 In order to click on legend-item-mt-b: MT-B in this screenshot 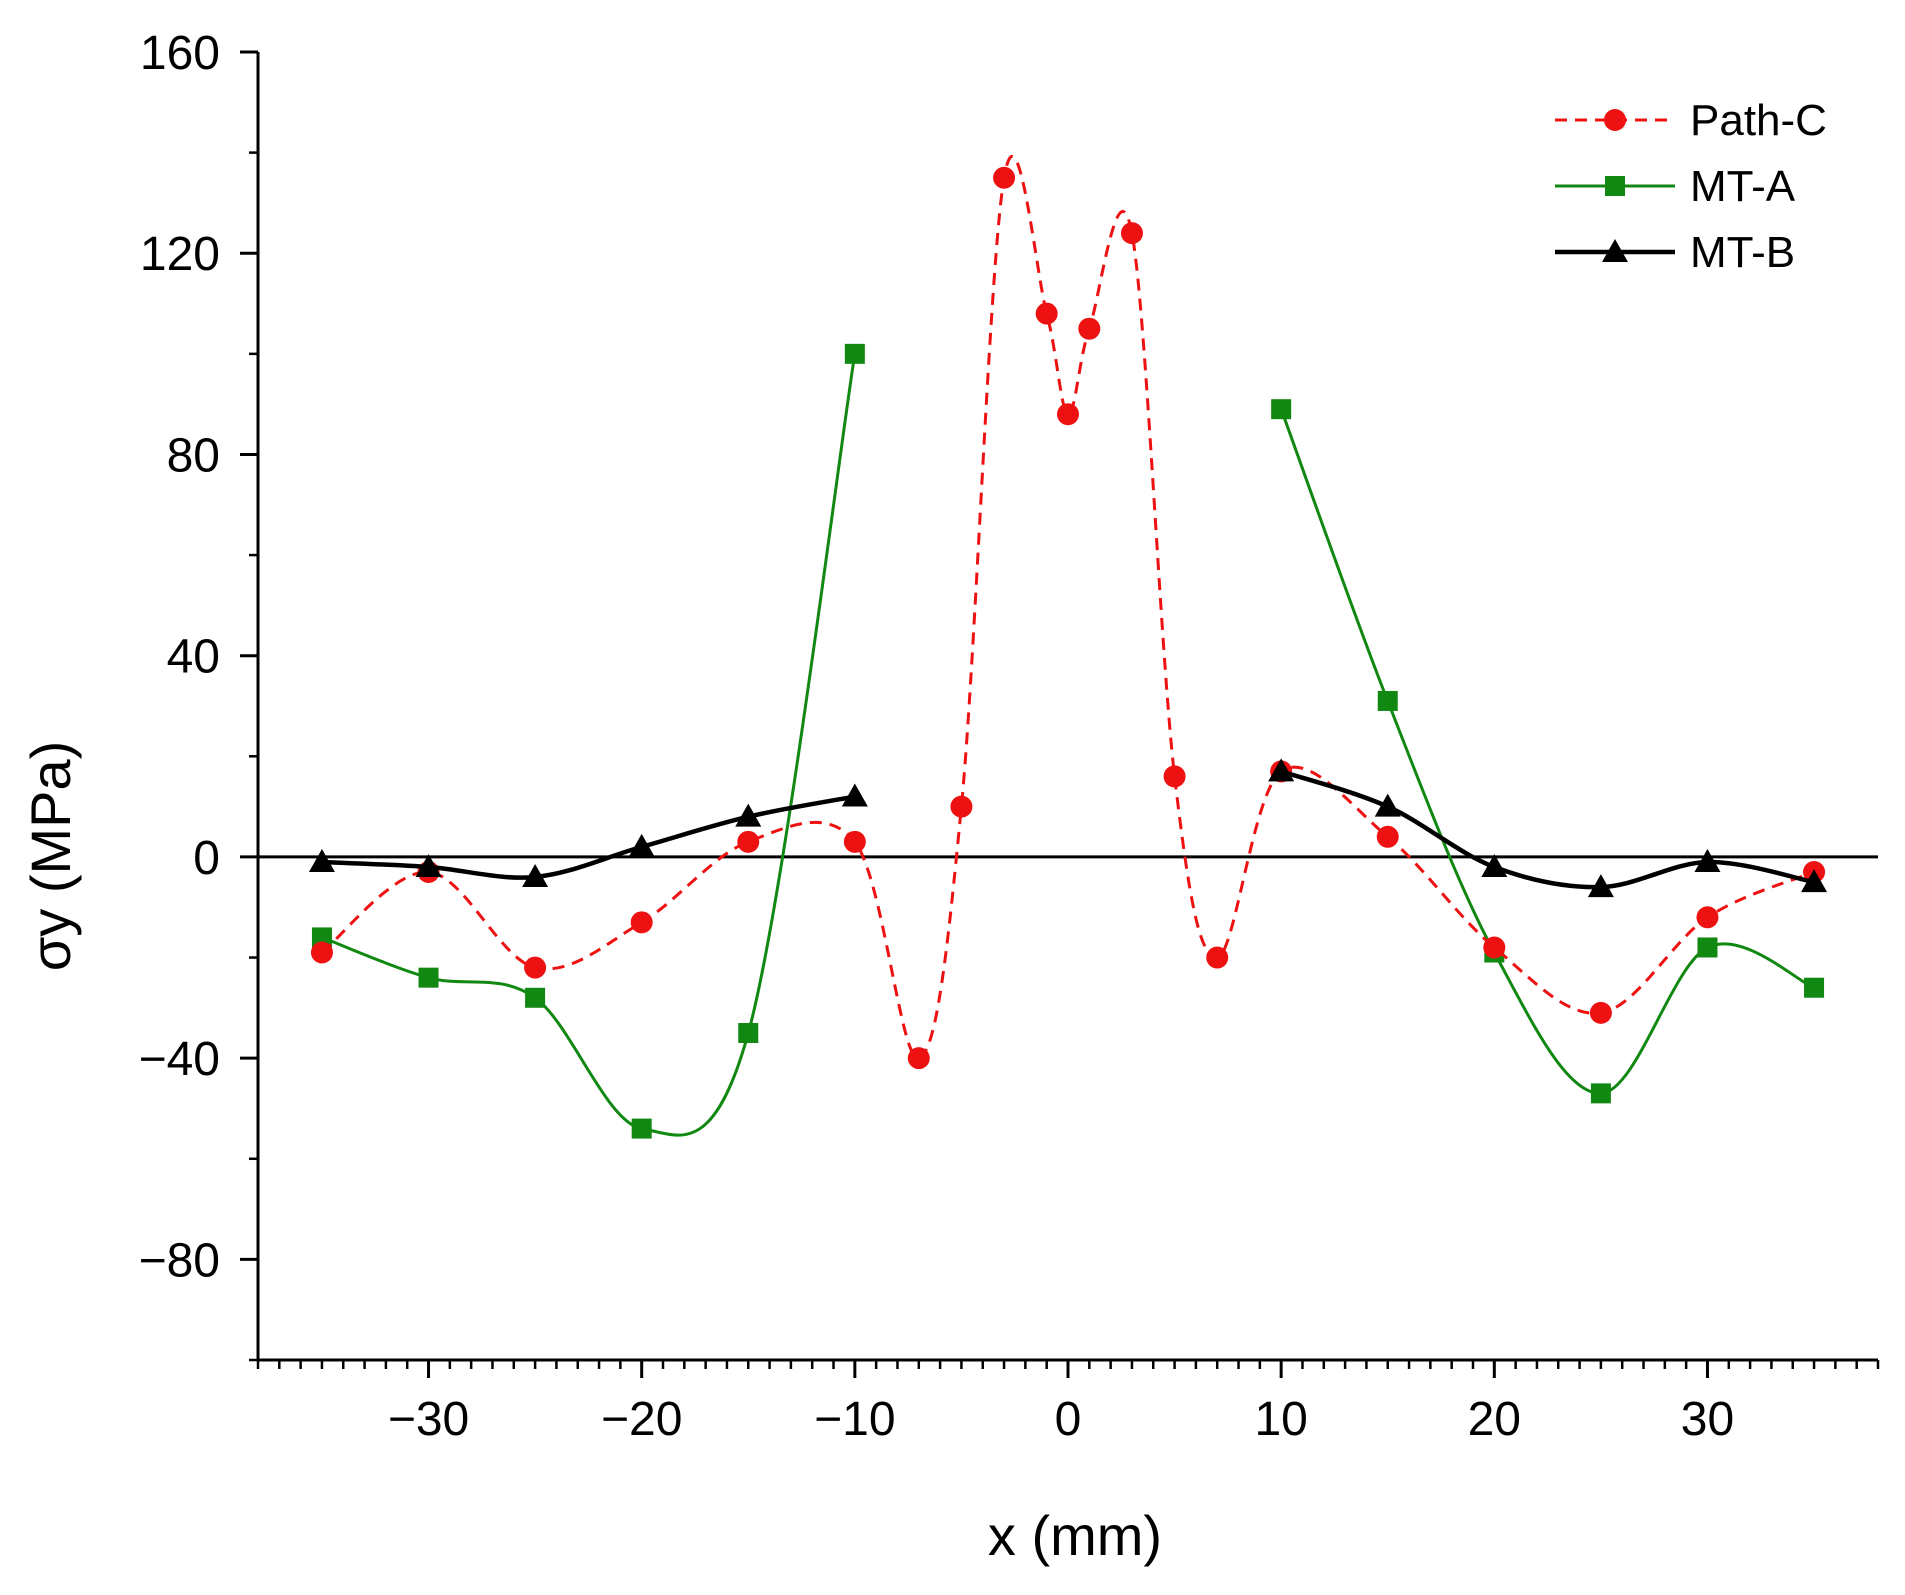, I will do `click(1675, 252)`.